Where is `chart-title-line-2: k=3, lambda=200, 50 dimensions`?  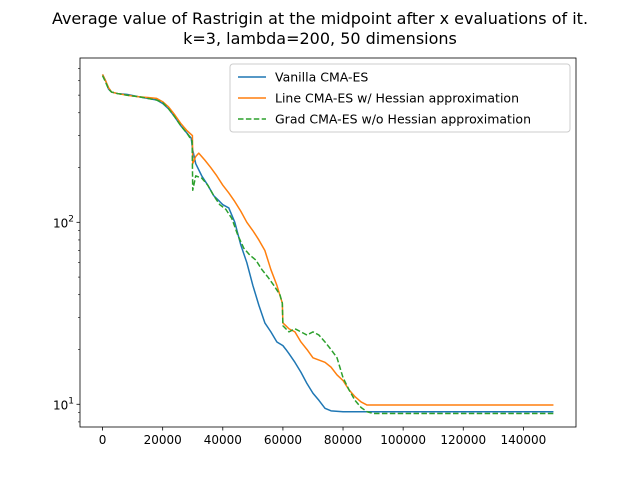
chart-title-line-2: k=3, lambda=200, 50 dimensions is located at coordinates (320, 38).